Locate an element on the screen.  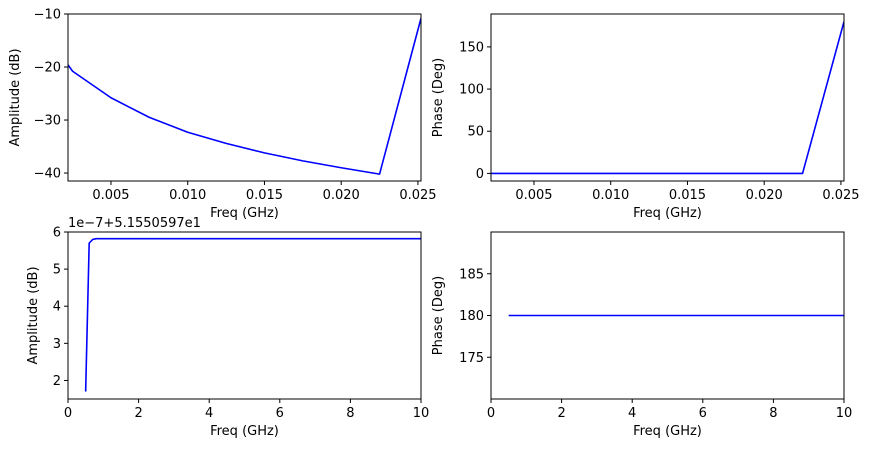
y-tick-label: 185 is located at coordinates (471, 274).